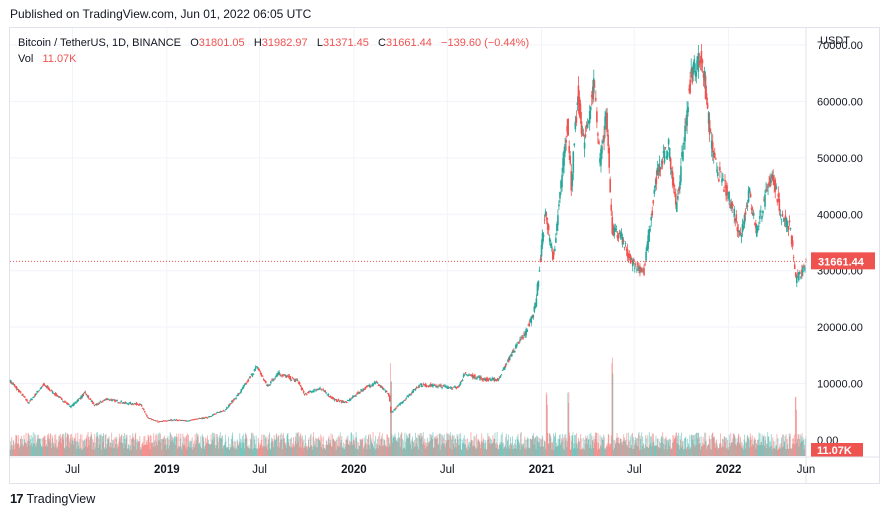 The image size is (891, 518). What do you see at coordinates (100, 43) in the screenshot?
I see `symbol-label: Bitcoin / TetherUS, 1D, BINANCE` at bounding box center [100, 43].